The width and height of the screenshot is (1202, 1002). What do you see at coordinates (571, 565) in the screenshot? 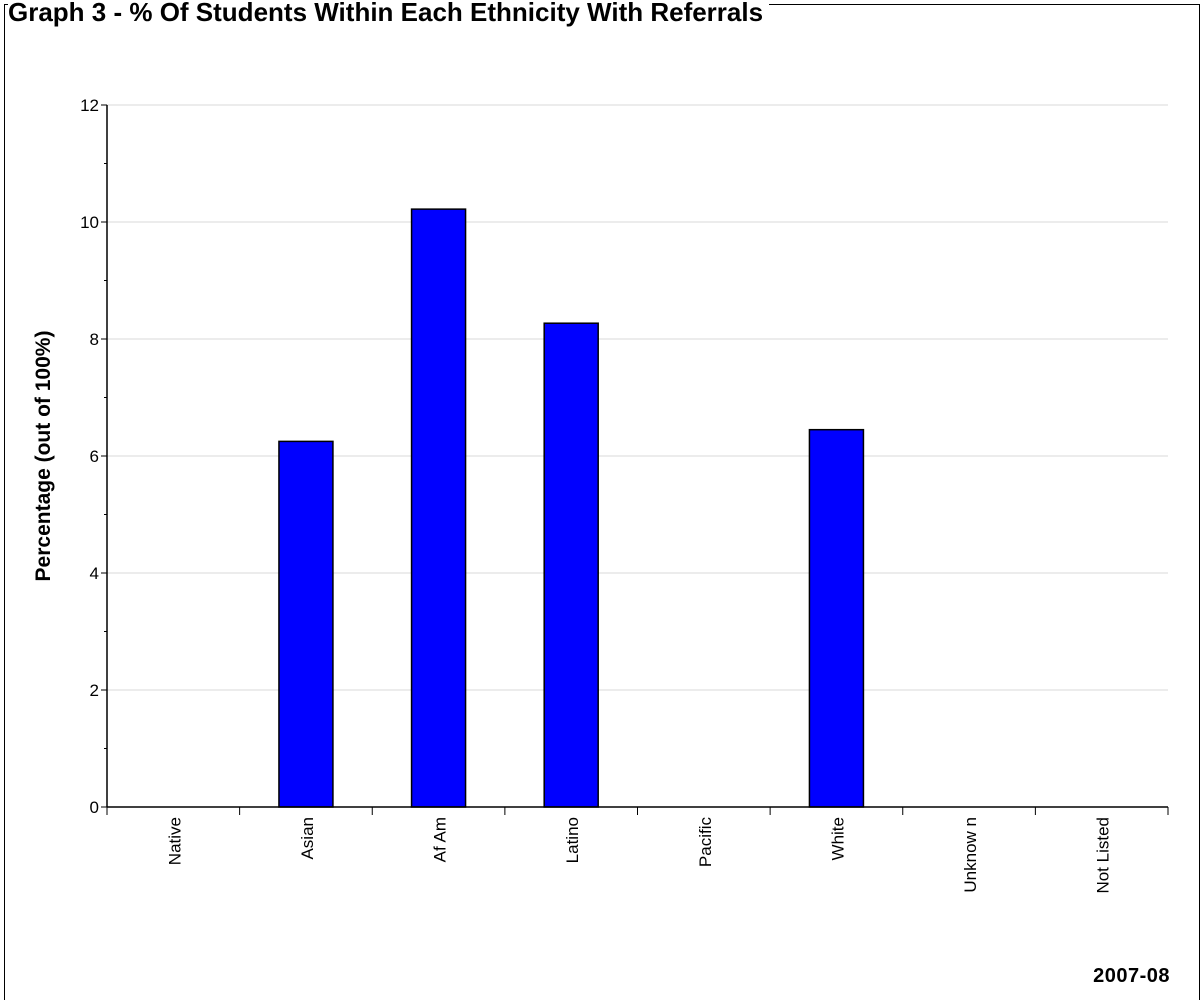
I see `bar-latino` at bounding box center [571, 565].